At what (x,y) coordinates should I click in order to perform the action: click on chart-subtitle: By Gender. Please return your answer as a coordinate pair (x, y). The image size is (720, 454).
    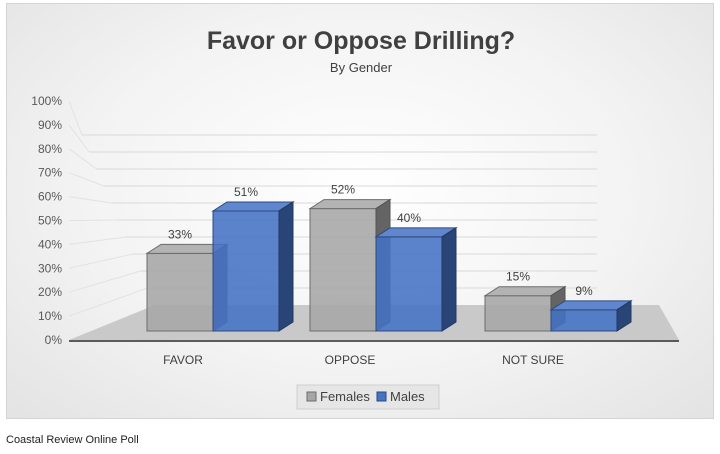
    Looking at the image, I should click on (361, 67).